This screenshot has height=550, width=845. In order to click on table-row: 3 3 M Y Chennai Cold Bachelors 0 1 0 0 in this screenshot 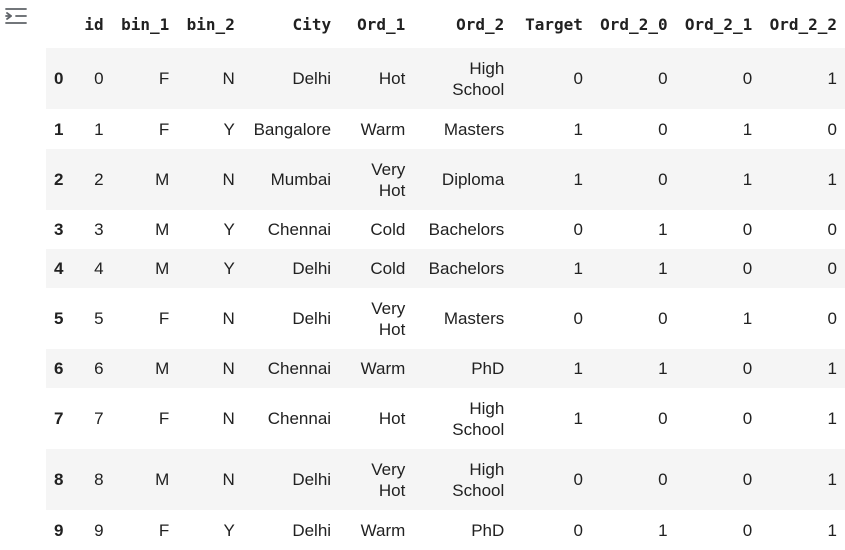, I will do `click(445, 229)`.